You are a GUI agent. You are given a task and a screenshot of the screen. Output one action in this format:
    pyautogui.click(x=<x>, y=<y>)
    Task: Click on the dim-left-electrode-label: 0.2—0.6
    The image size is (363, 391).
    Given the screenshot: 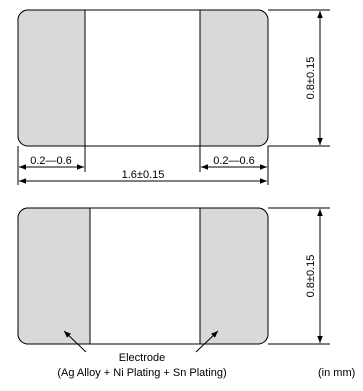 What is the action you would take?
    pyautogui.click(x=51, y=161)
    